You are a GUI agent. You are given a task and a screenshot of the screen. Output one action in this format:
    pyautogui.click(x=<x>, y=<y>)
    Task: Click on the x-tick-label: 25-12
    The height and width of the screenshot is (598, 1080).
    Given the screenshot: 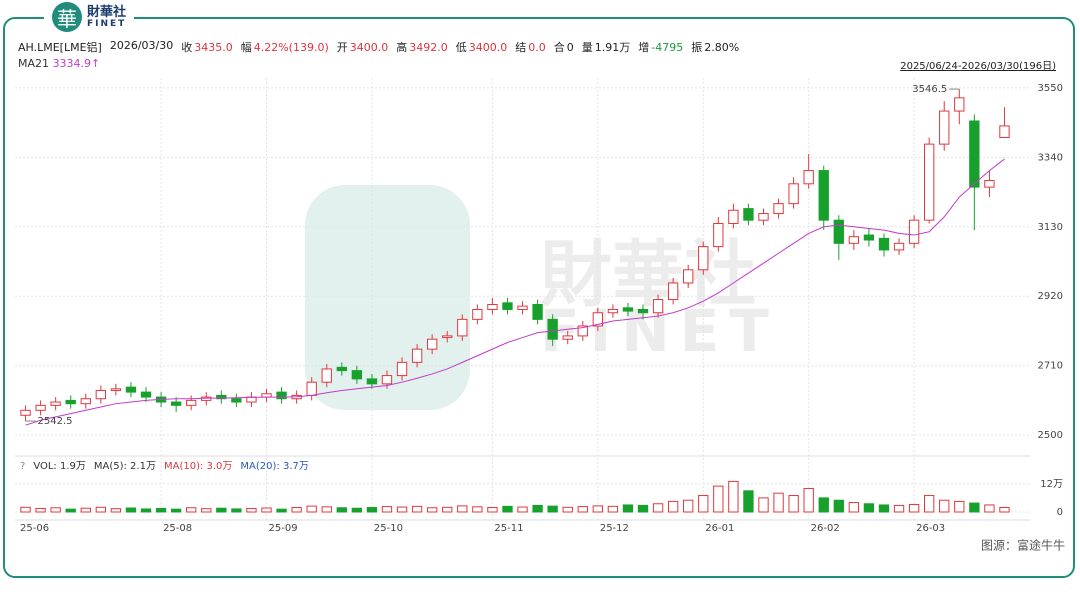 What is the action you would take?
    pyautogui.click(x=614, y=528)
    